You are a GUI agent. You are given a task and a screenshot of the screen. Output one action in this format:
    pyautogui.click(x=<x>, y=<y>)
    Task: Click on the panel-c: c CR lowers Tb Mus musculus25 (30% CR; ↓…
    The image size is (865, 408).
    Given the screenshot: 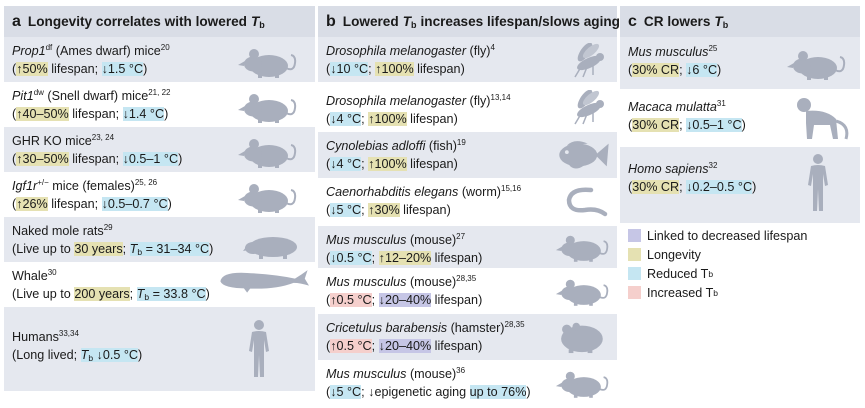 What is the action you would take?
    pyautogui.click(x=740, y=114)
    